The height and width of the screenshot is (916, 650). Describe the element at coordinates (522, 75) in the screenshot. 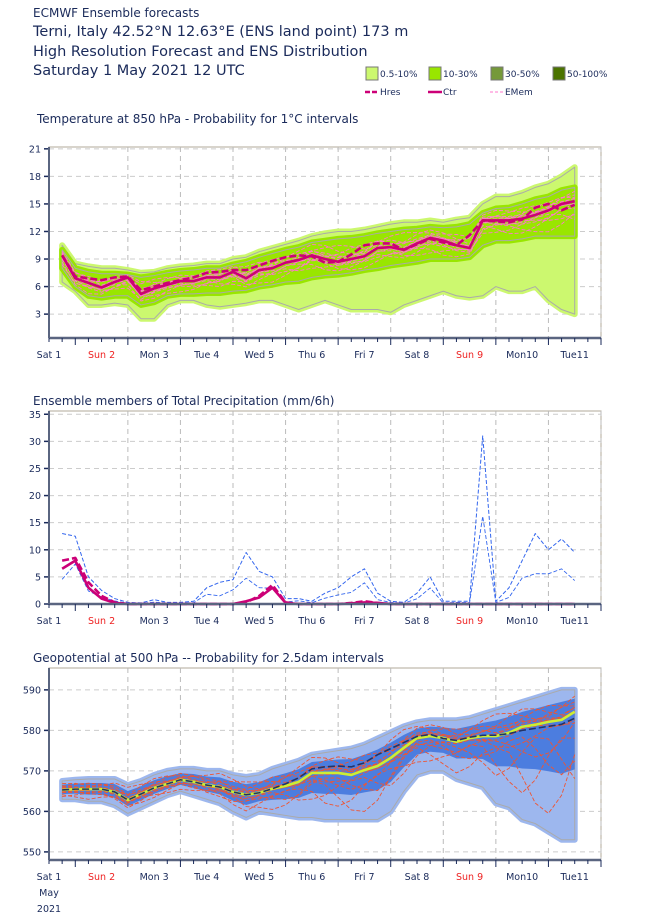

I see `legend-label-30-50: 30-50%` at that location.